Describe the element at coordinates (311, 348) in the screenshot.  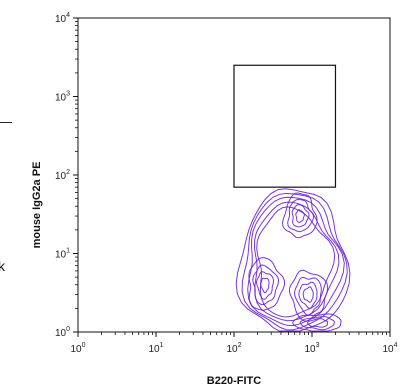
I see `x-tick-label: 10³` at that location.